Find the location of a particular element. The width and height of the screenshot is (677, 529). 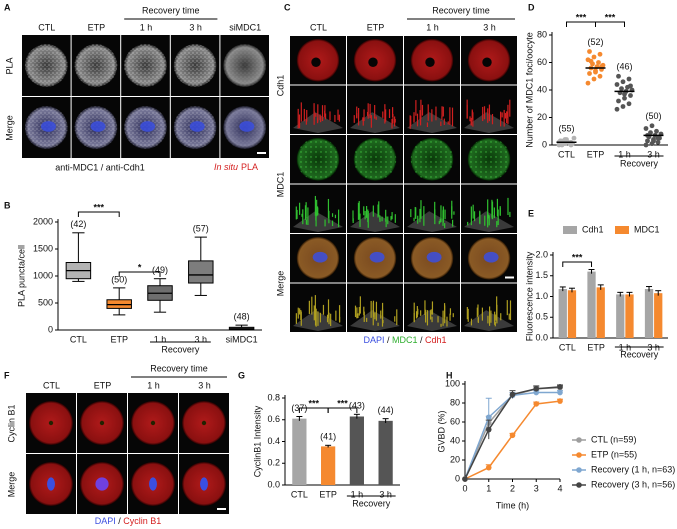

caption: DAPI / MDC1 / Cdh1 is located at coordinates (404, 340).